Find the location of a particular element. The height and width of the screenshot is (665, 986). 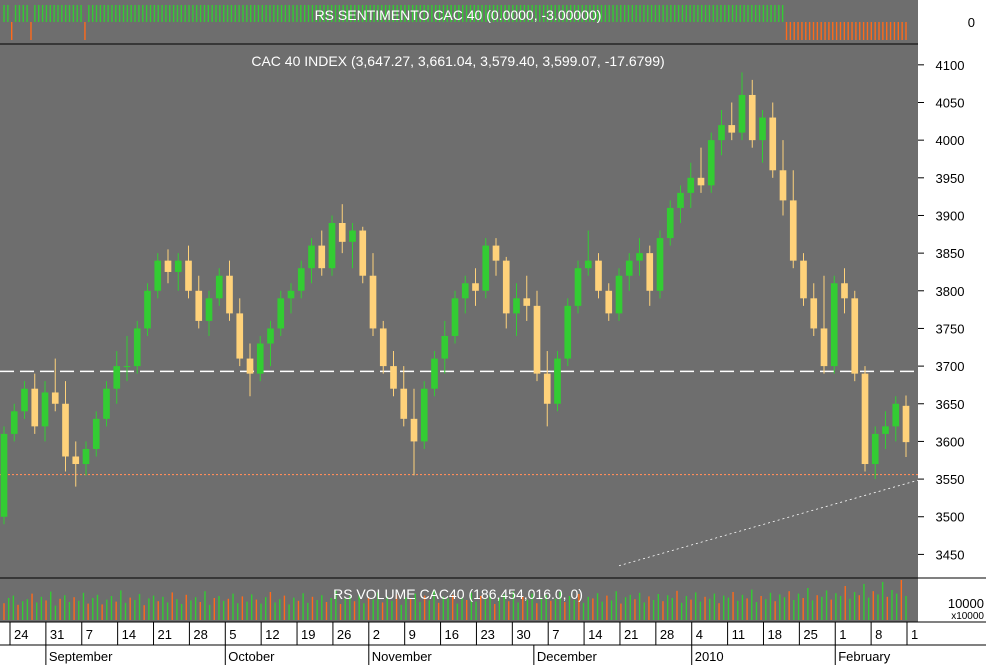

x-axis-panel is located at coordinates (493, 643).